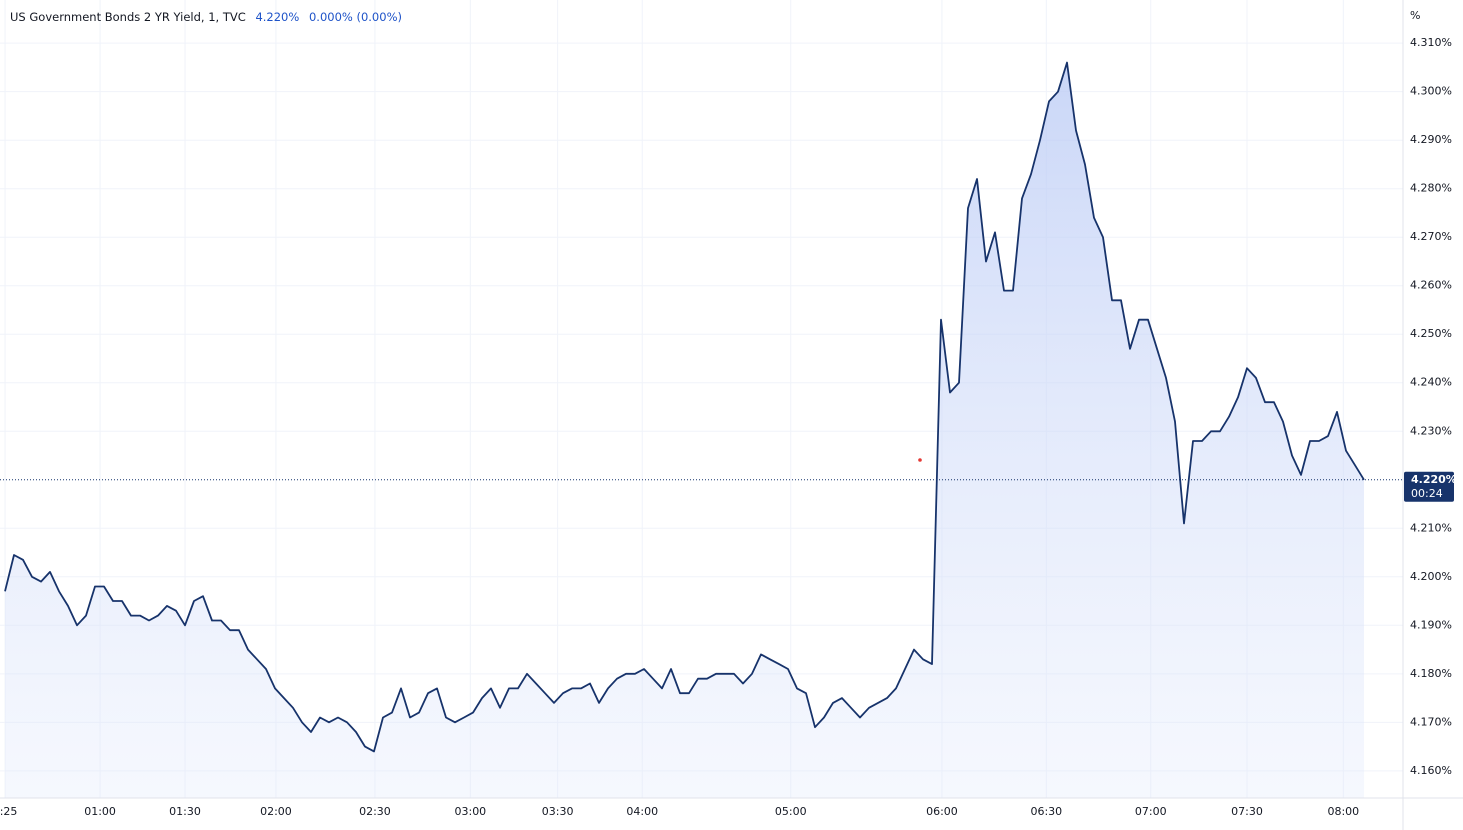 This screenshot has width=1463, height=830. What do you see at coordinates (1431, 673) in the screenshot?
I see `y-tick-label: 4.180%` at bounding box center [1431, 673].